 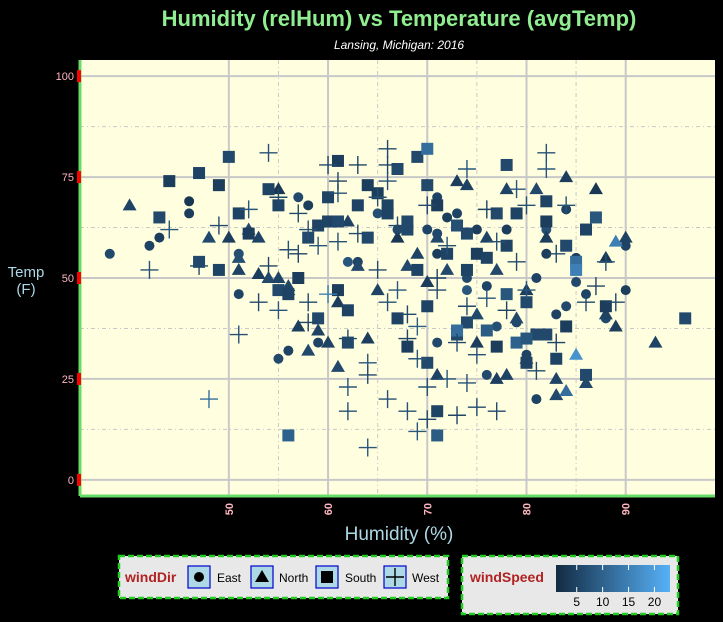 I want to click on legend-label-west: West, so click(x=426, y=578).